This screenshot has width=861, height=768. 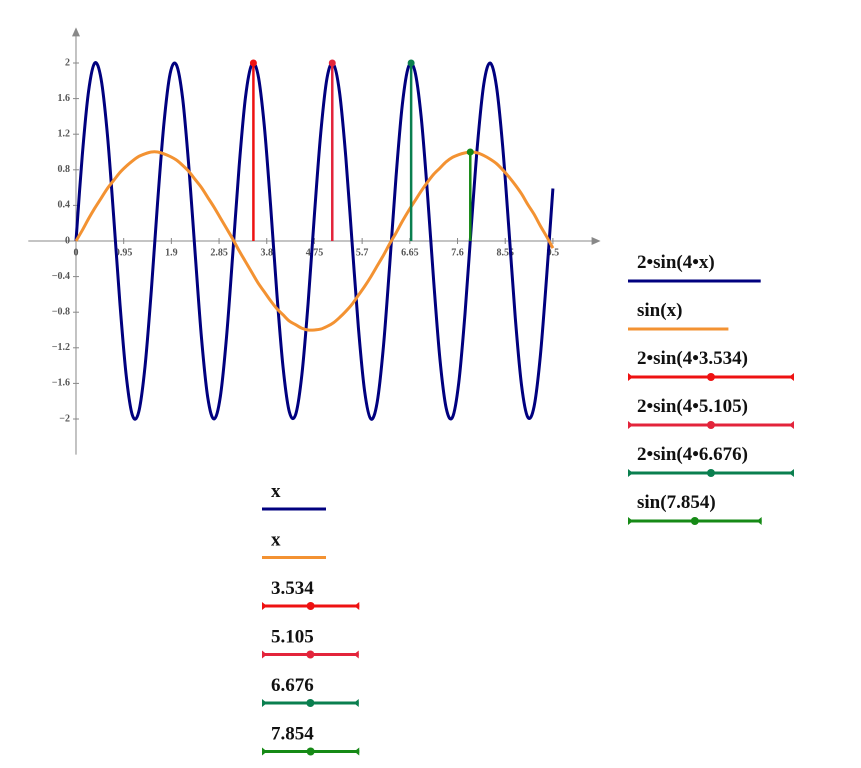 What do you see at coordinates (292, 637) in the screenshot?
I see `legend-x-label: 5.105` at bounding box center [292, 637].